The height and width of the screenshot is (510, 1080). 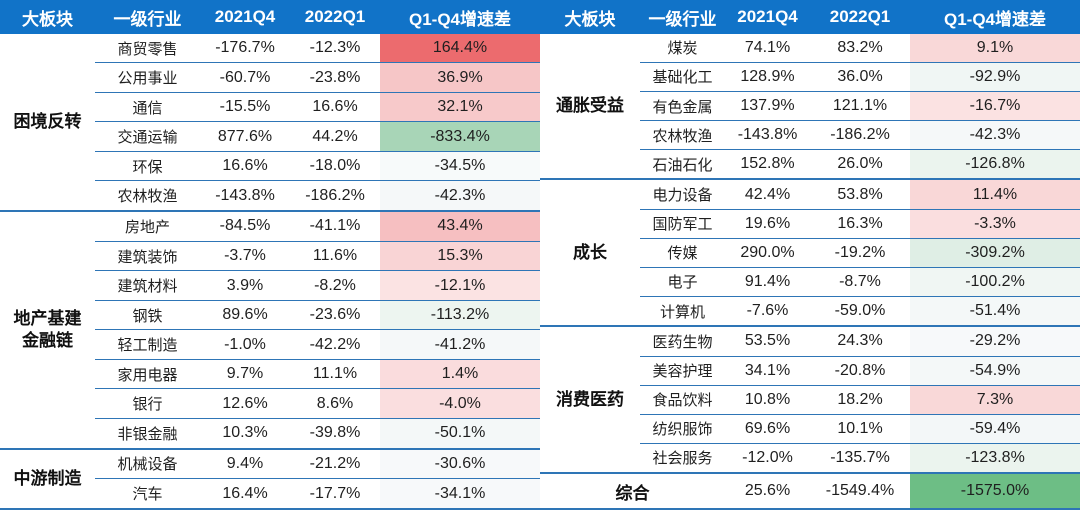 What do you see at coordinates (147, 315) in the screenshot?
I see `industry-cell: 钢铁` at bounding box center [147, 315].